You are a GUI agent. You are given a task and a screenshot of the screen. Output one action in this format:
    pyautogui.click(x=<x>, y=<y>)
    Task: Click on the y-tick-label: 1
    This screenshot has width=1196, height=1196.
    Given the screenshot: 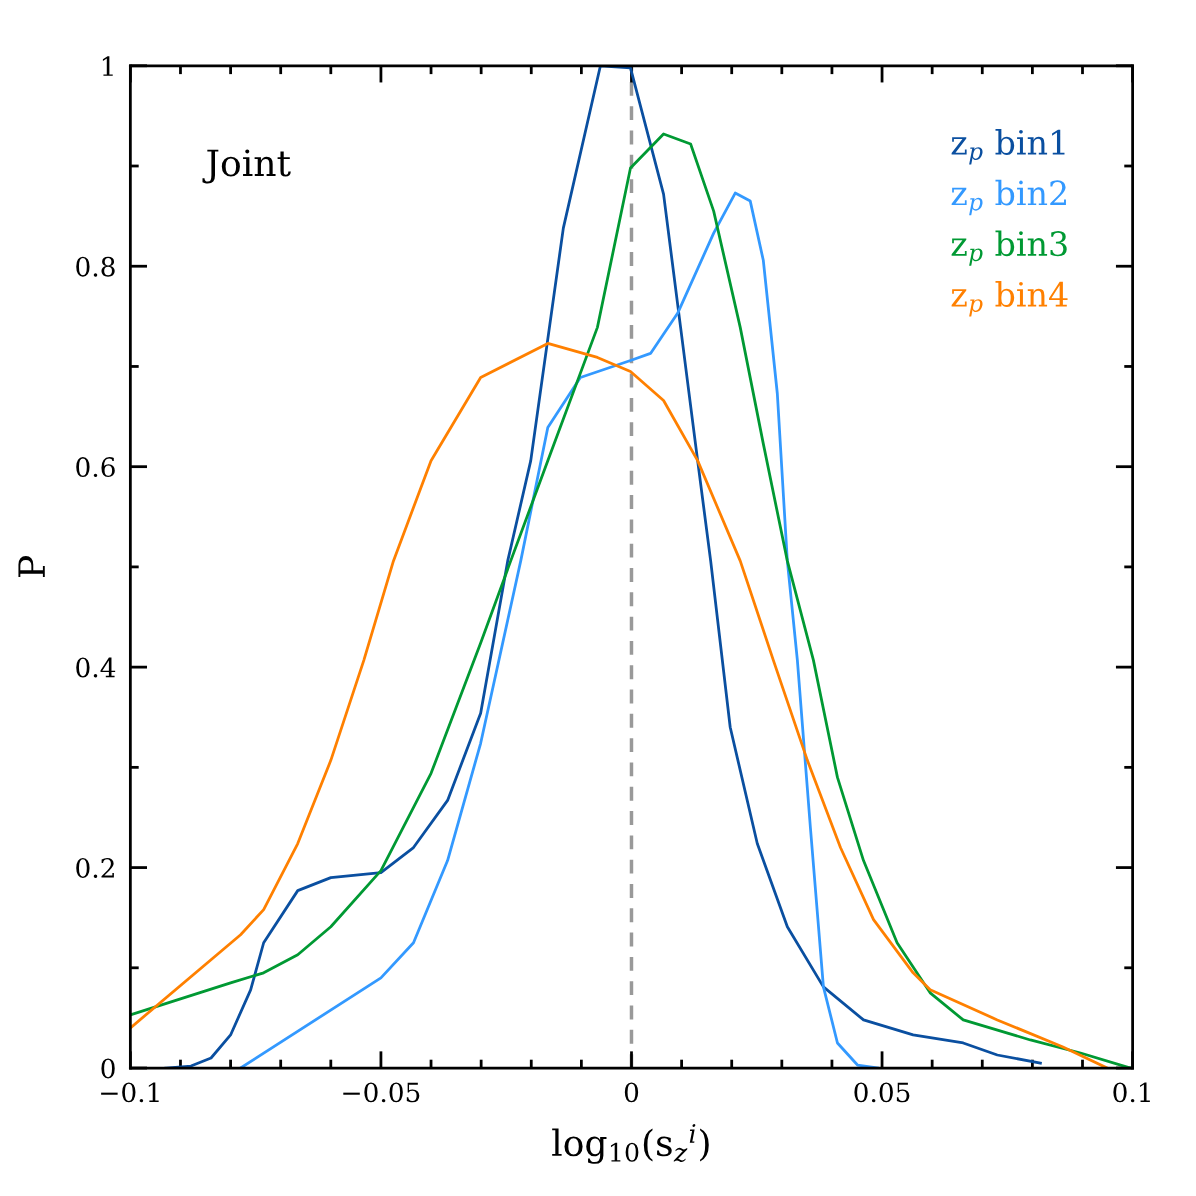 What is the action you would take?
    pyautogui.click(x=107, y=66)
    